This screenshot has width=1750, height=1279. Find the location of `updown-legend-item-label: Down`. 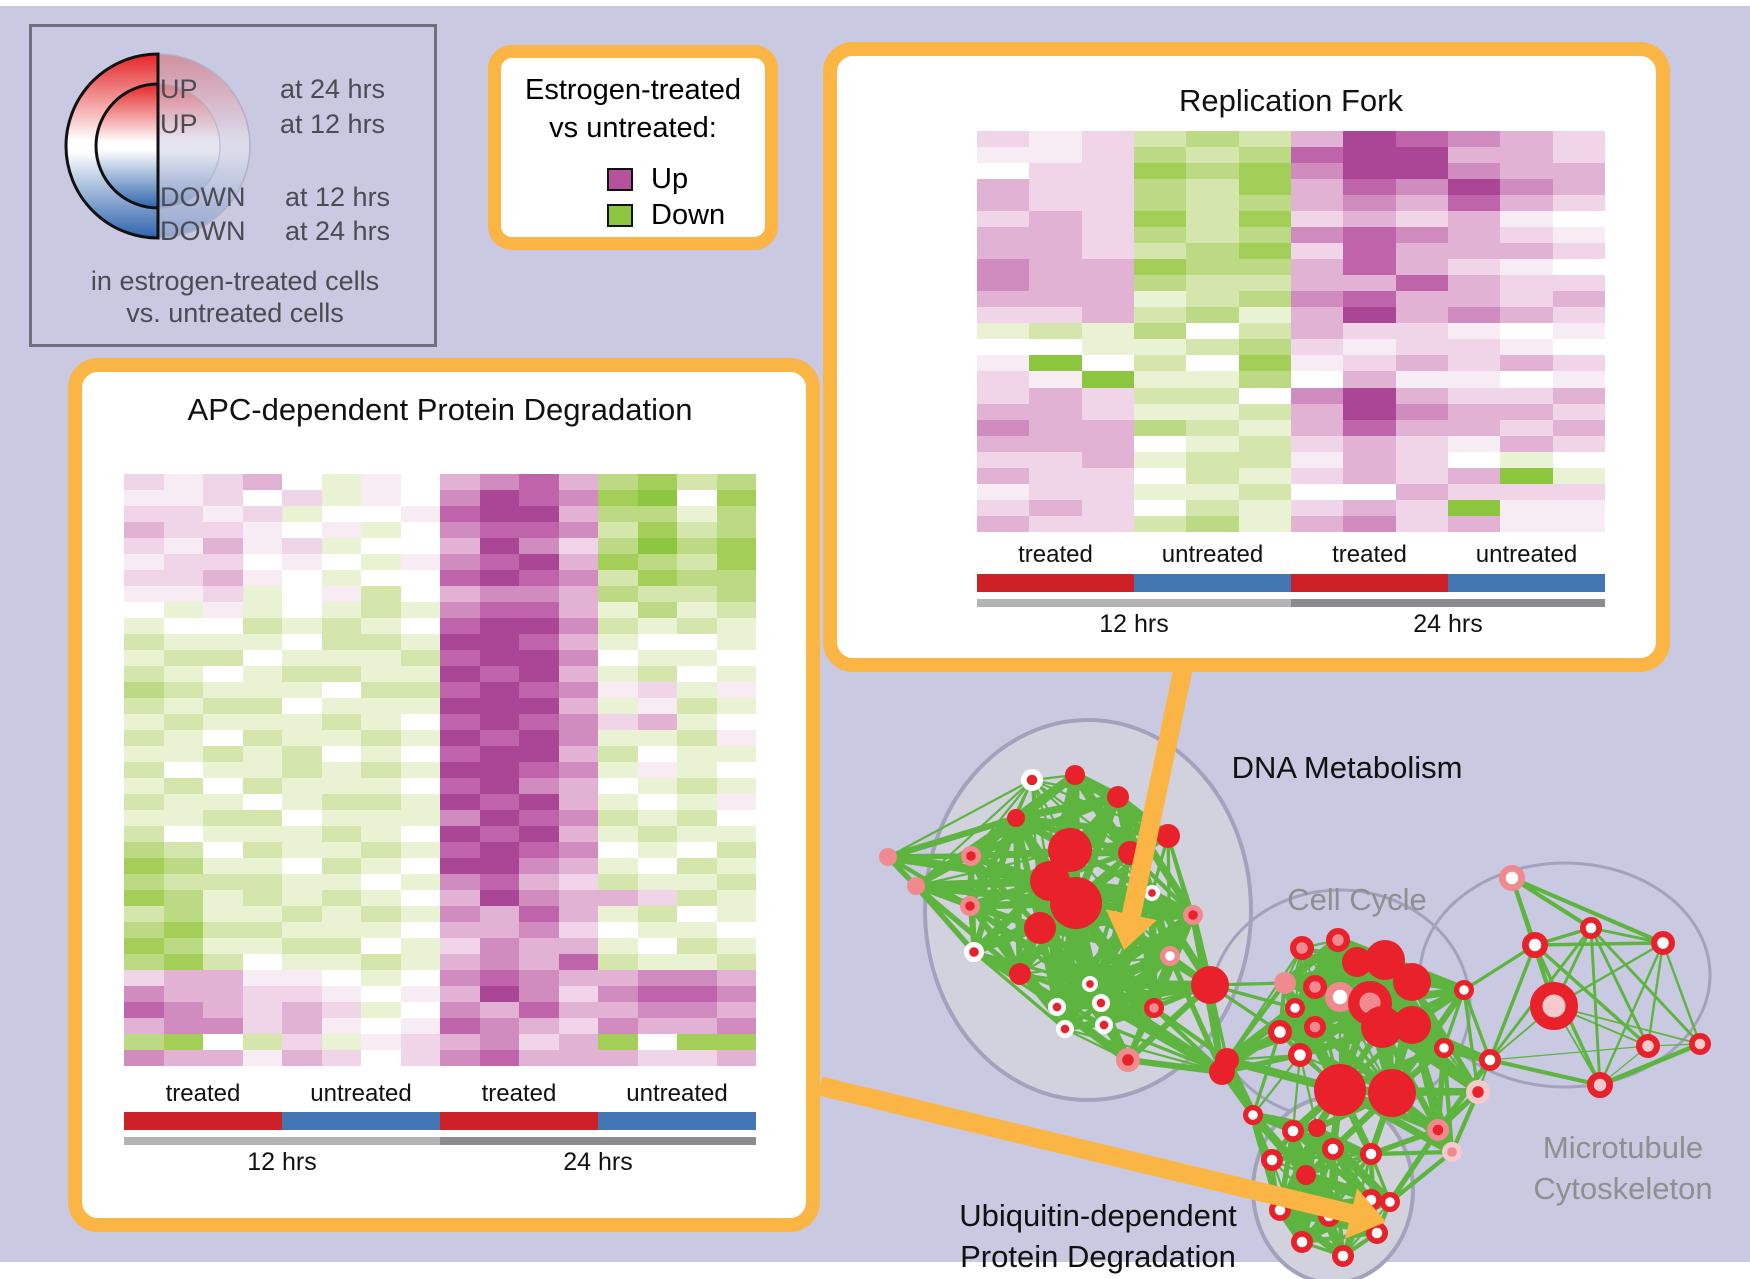

updown-legend-item-label: Down is located at coordinates (688, 215).